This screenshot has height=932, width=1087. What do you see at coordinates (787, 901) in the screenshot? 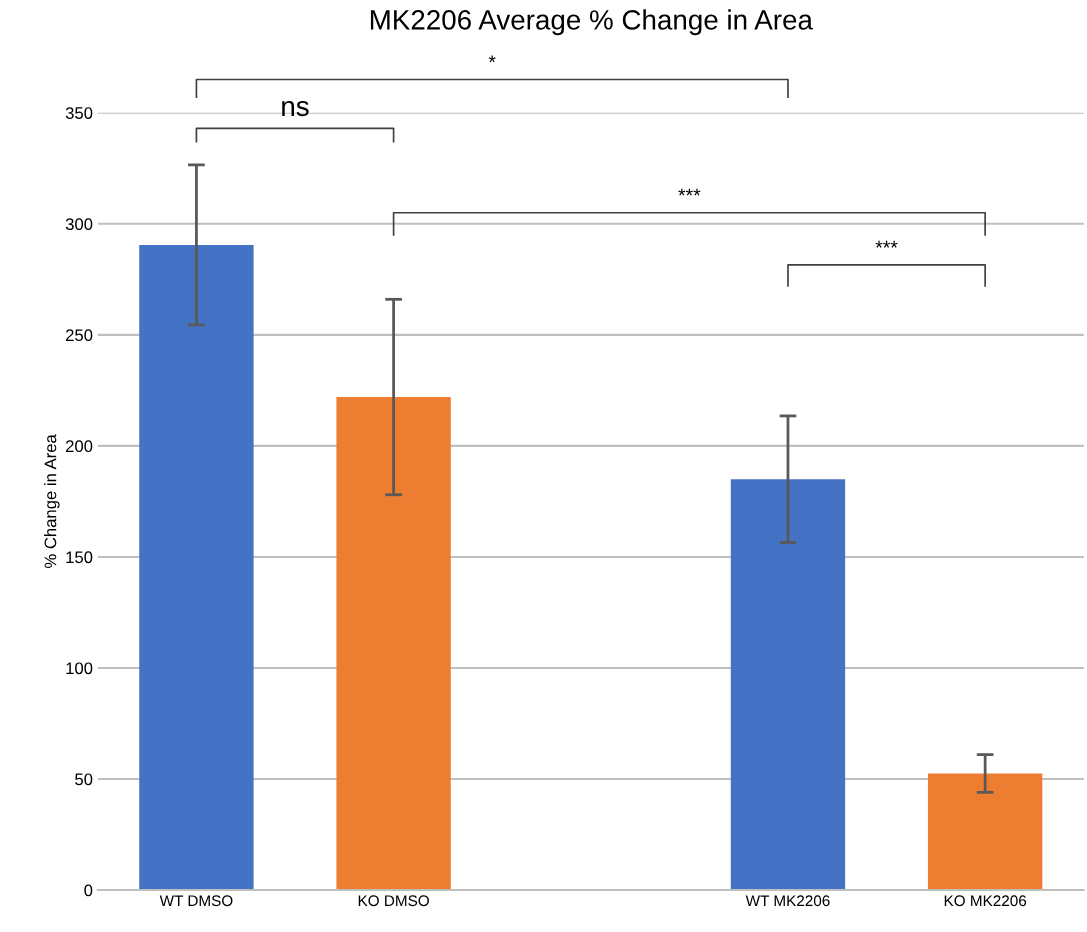
I see `x-tick-label: WT MK2206` at bounding box center [787, 901].